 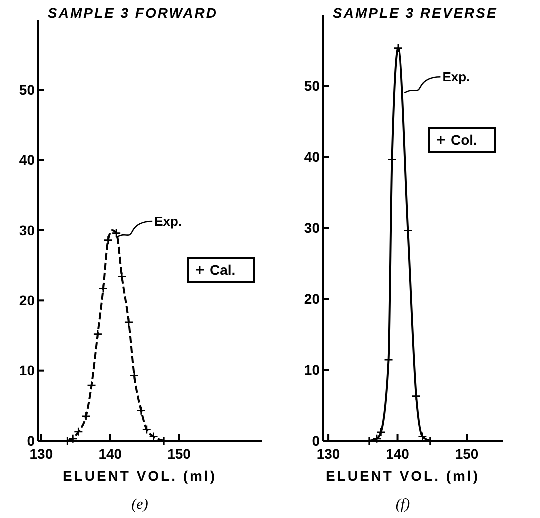 I want to click on chart-title: SAMPLE 3 REVERSE, so click(x=415, y=13).